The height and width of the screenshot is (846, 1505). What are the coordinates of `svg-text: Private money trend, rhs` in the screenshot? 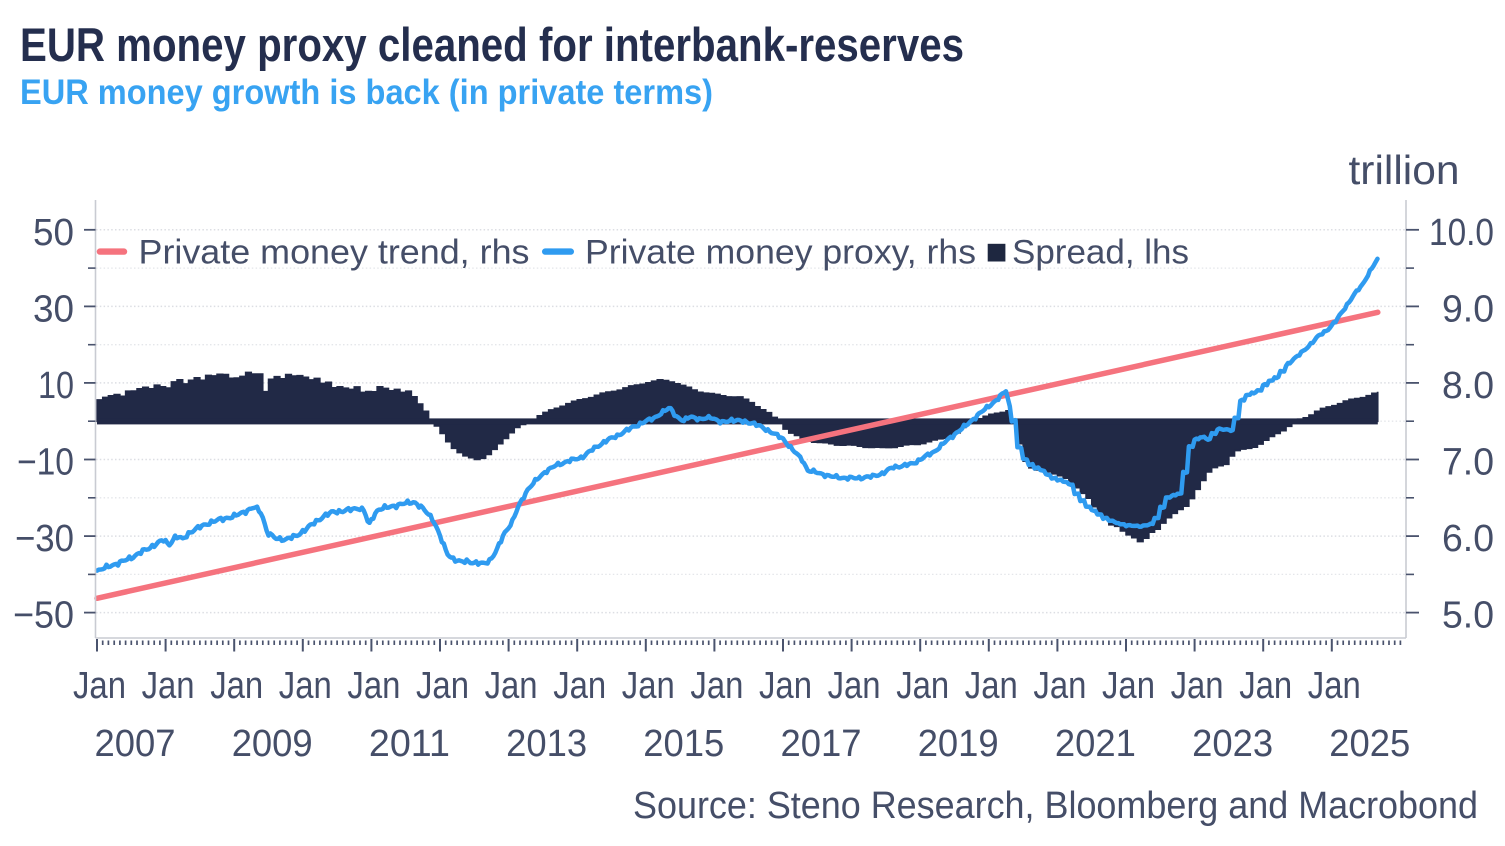 It's located at (334, 253).